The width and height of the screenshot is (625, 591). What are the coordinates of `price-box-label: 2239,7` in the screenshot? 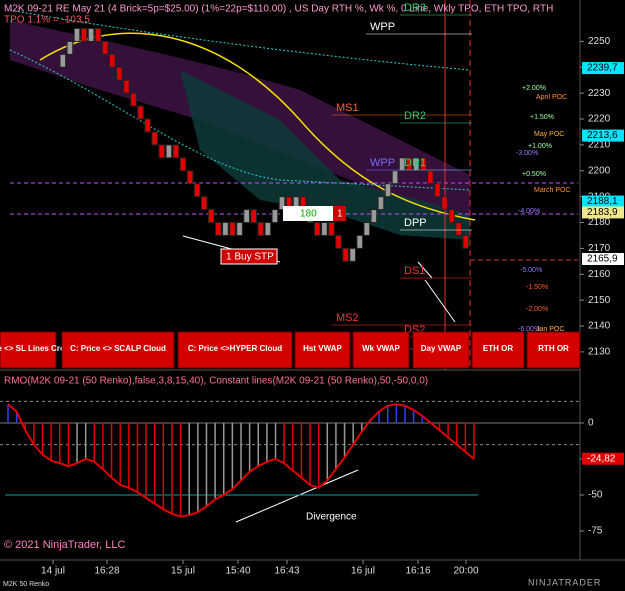 It's located at (602, 68).